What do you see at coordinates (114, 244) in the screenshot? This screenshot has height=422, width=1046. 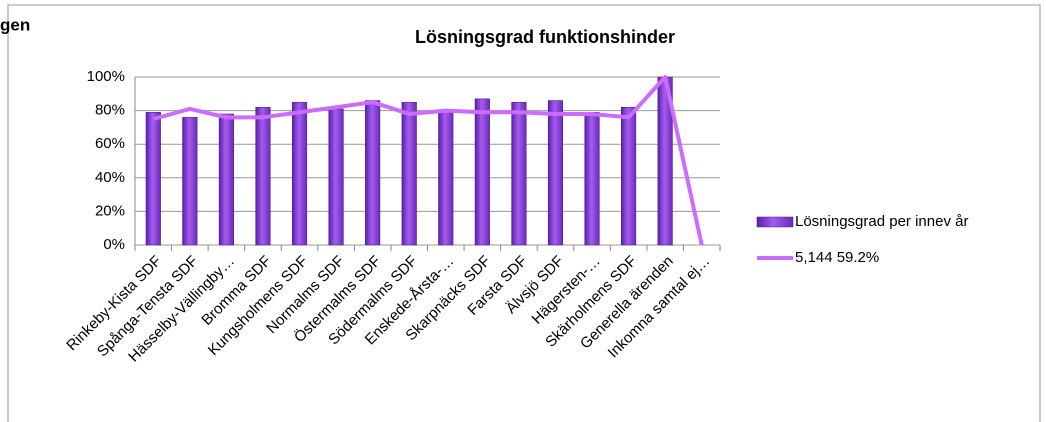 I see `y-tick-label: 0%` at bounding box center [114, 244].